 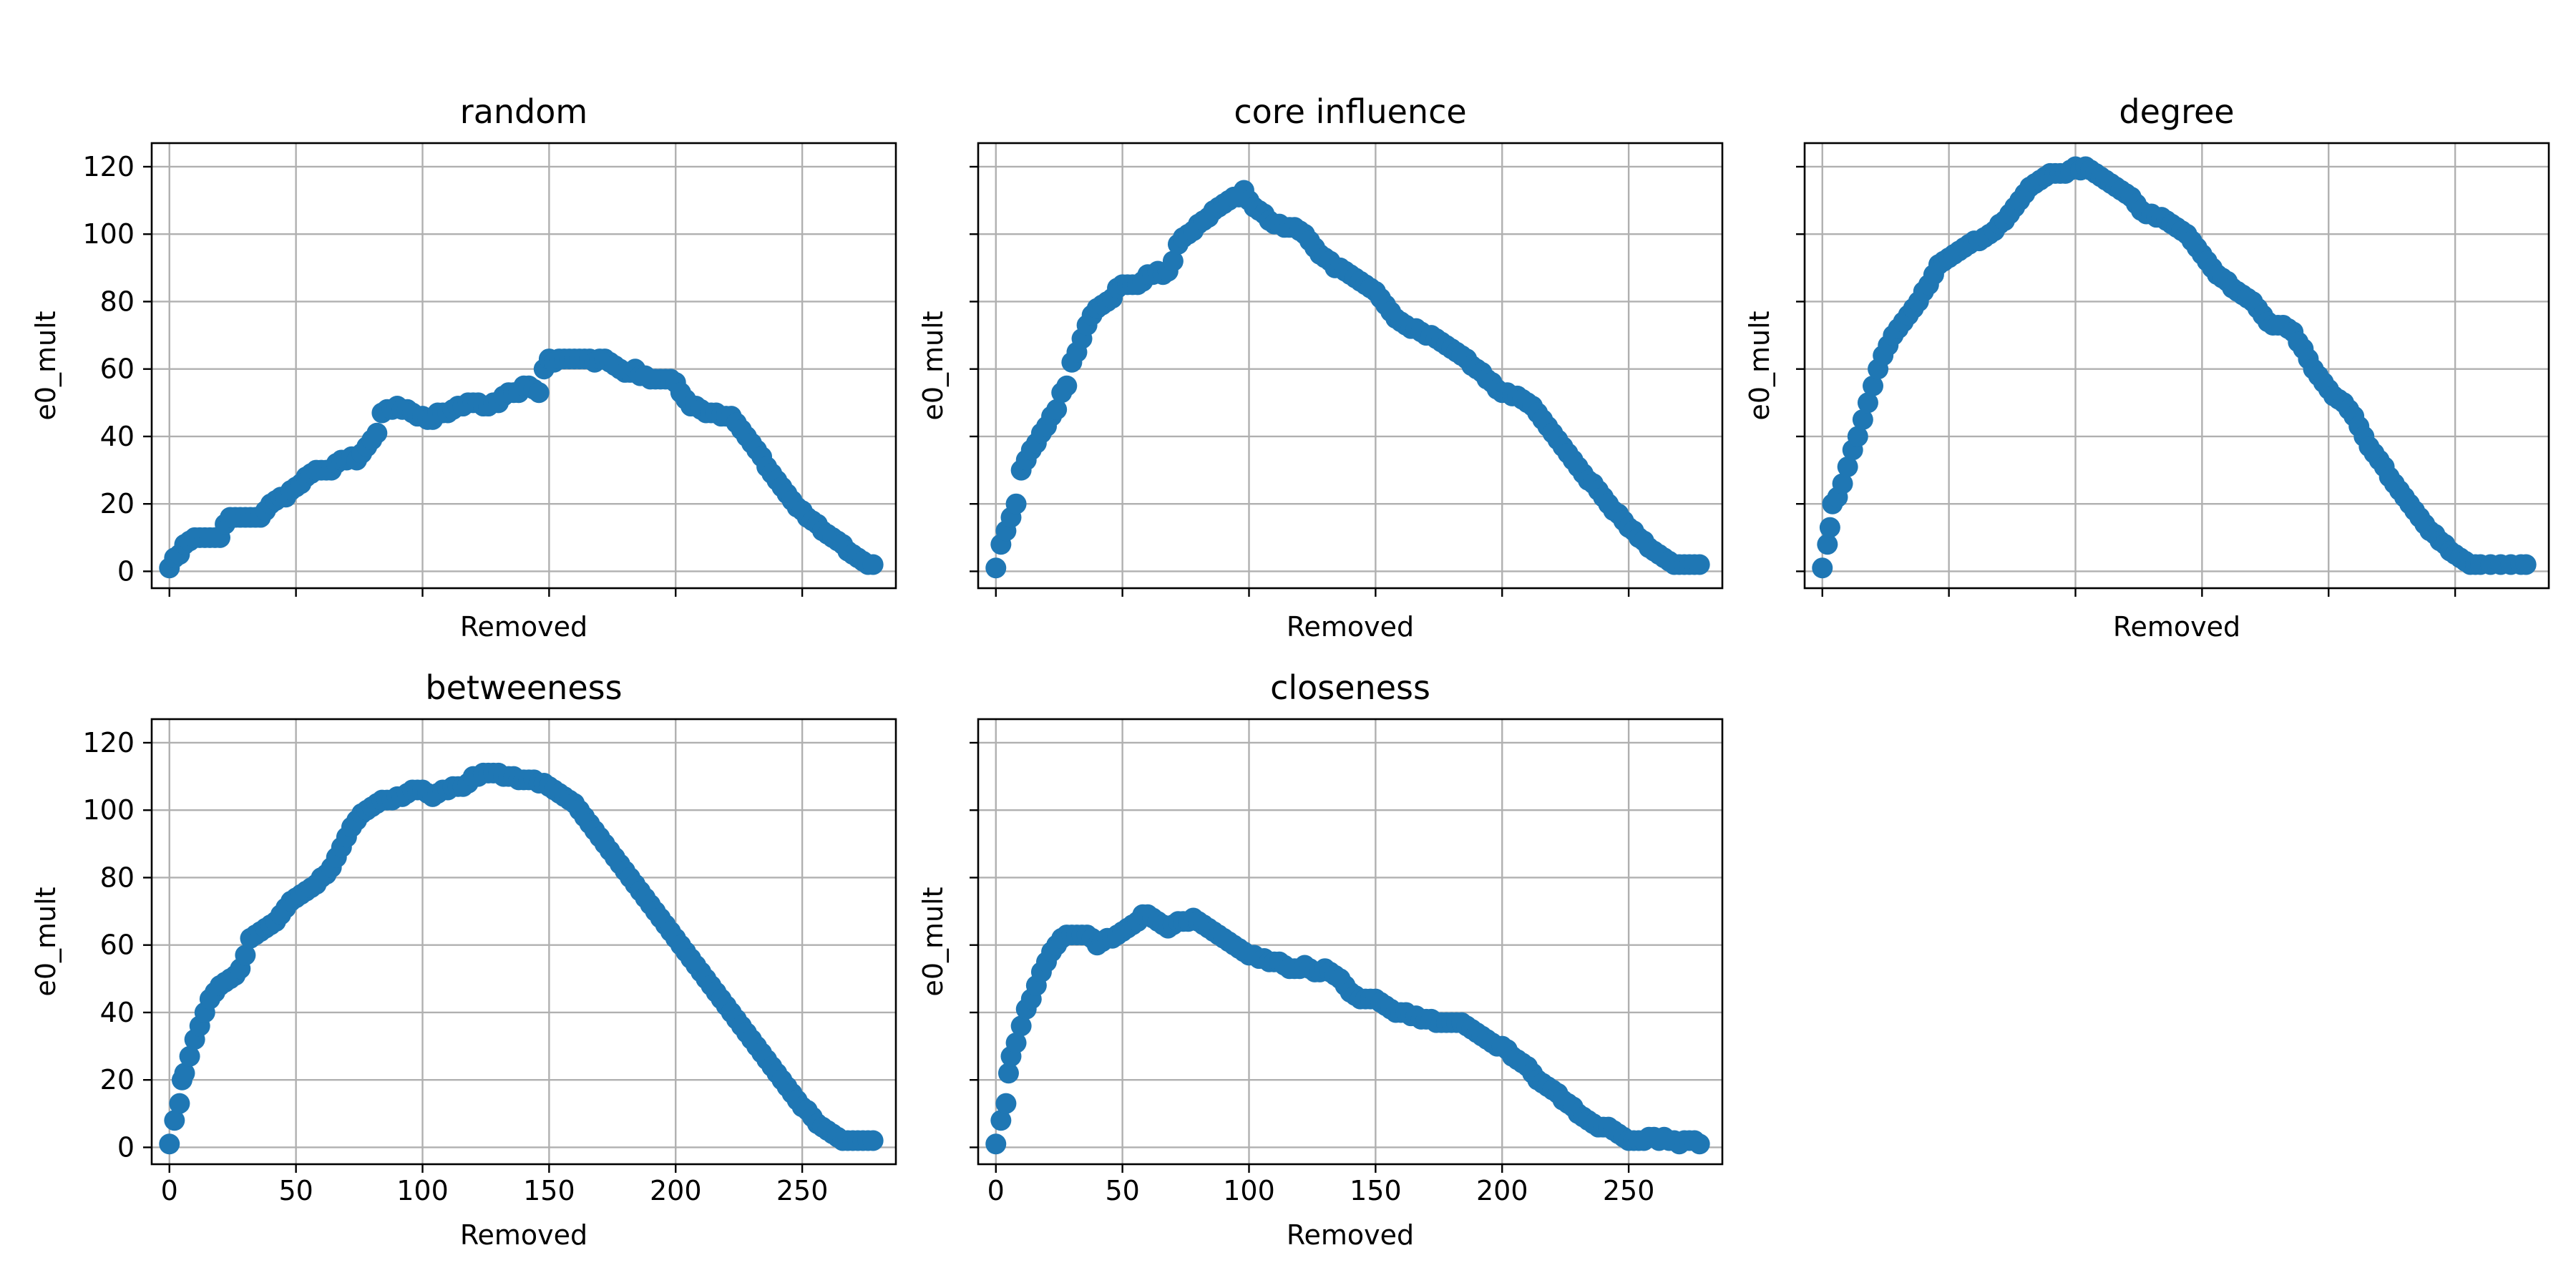 I want to click on subplot-degree: degree Removed e0_mult, so click(x=2147, y=367).